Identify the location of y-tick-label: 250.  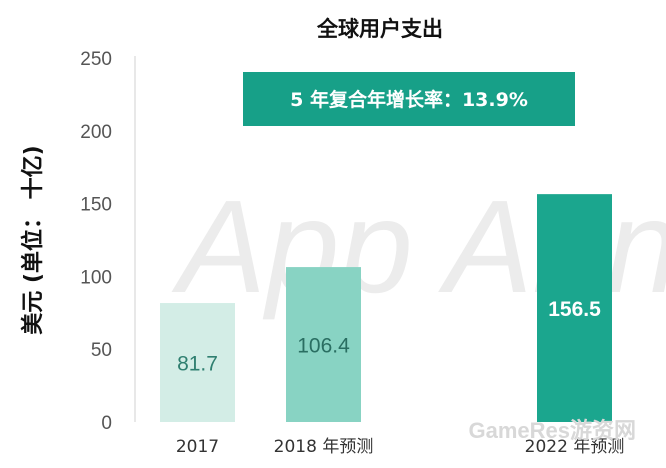
(96, 59).